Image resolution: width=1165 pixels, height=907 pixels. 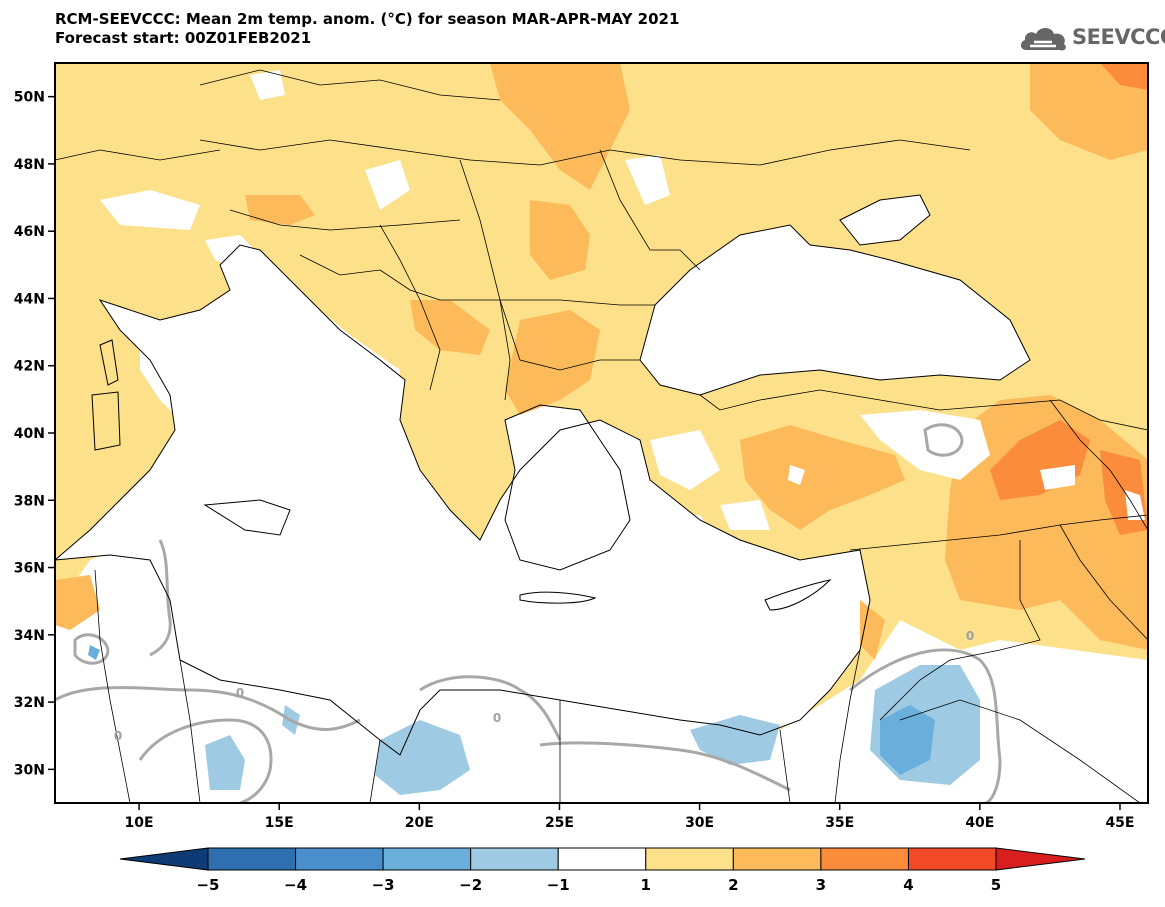 I want to click on colorbar-label: 4, so click(x=908, y=885).